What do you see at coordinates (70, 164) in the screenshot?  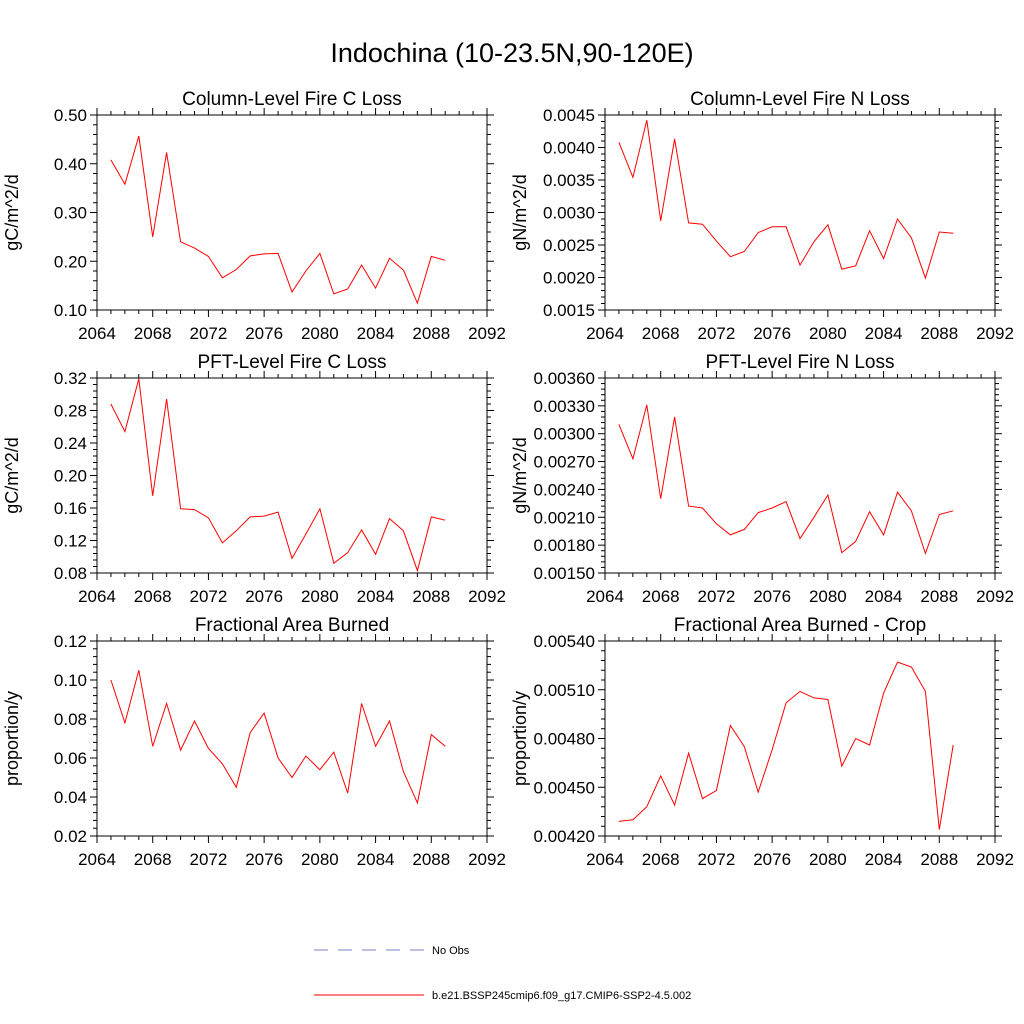 I see `y-tick-label: 0.40` at bounding box center [70, 164].